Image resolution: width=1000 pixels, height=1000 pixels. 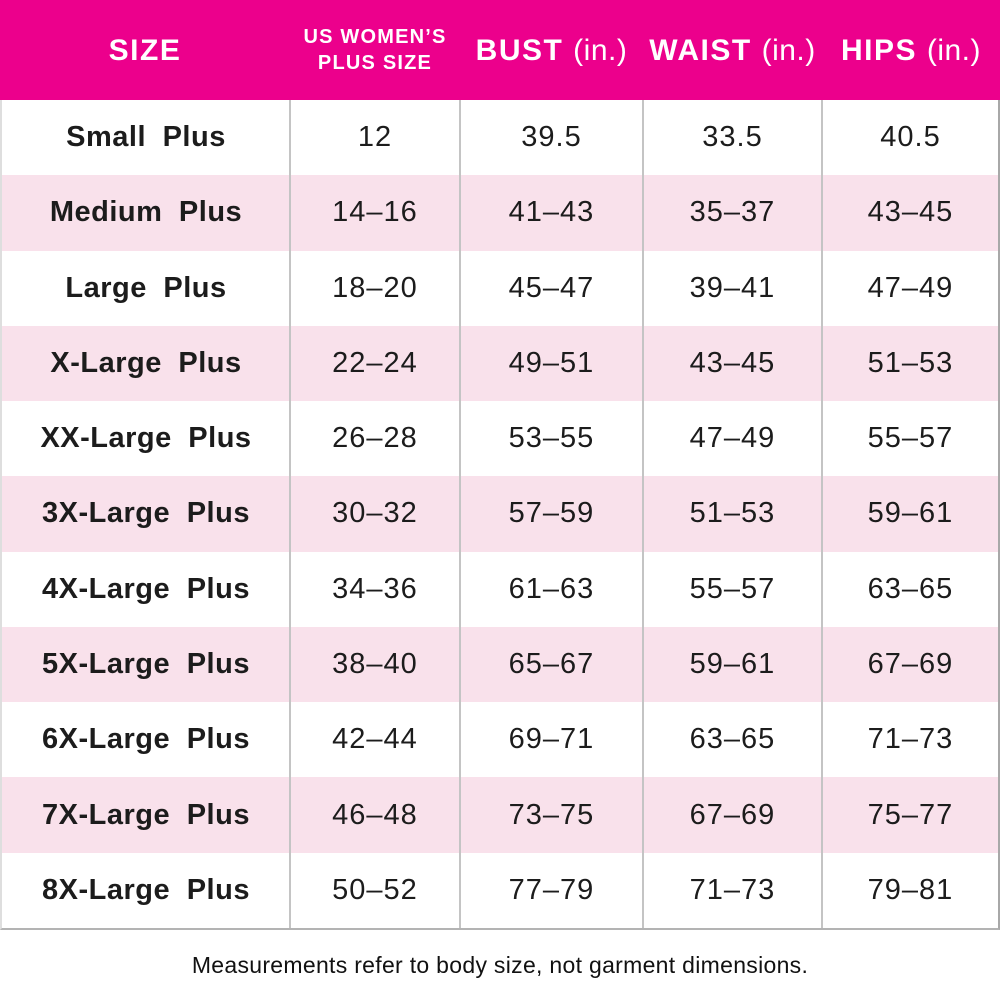 What do you see at coordinates (146, 814) in the screenshot?
I see `cell-size: 7X-Large Plus` at bounding box center [146, 814].